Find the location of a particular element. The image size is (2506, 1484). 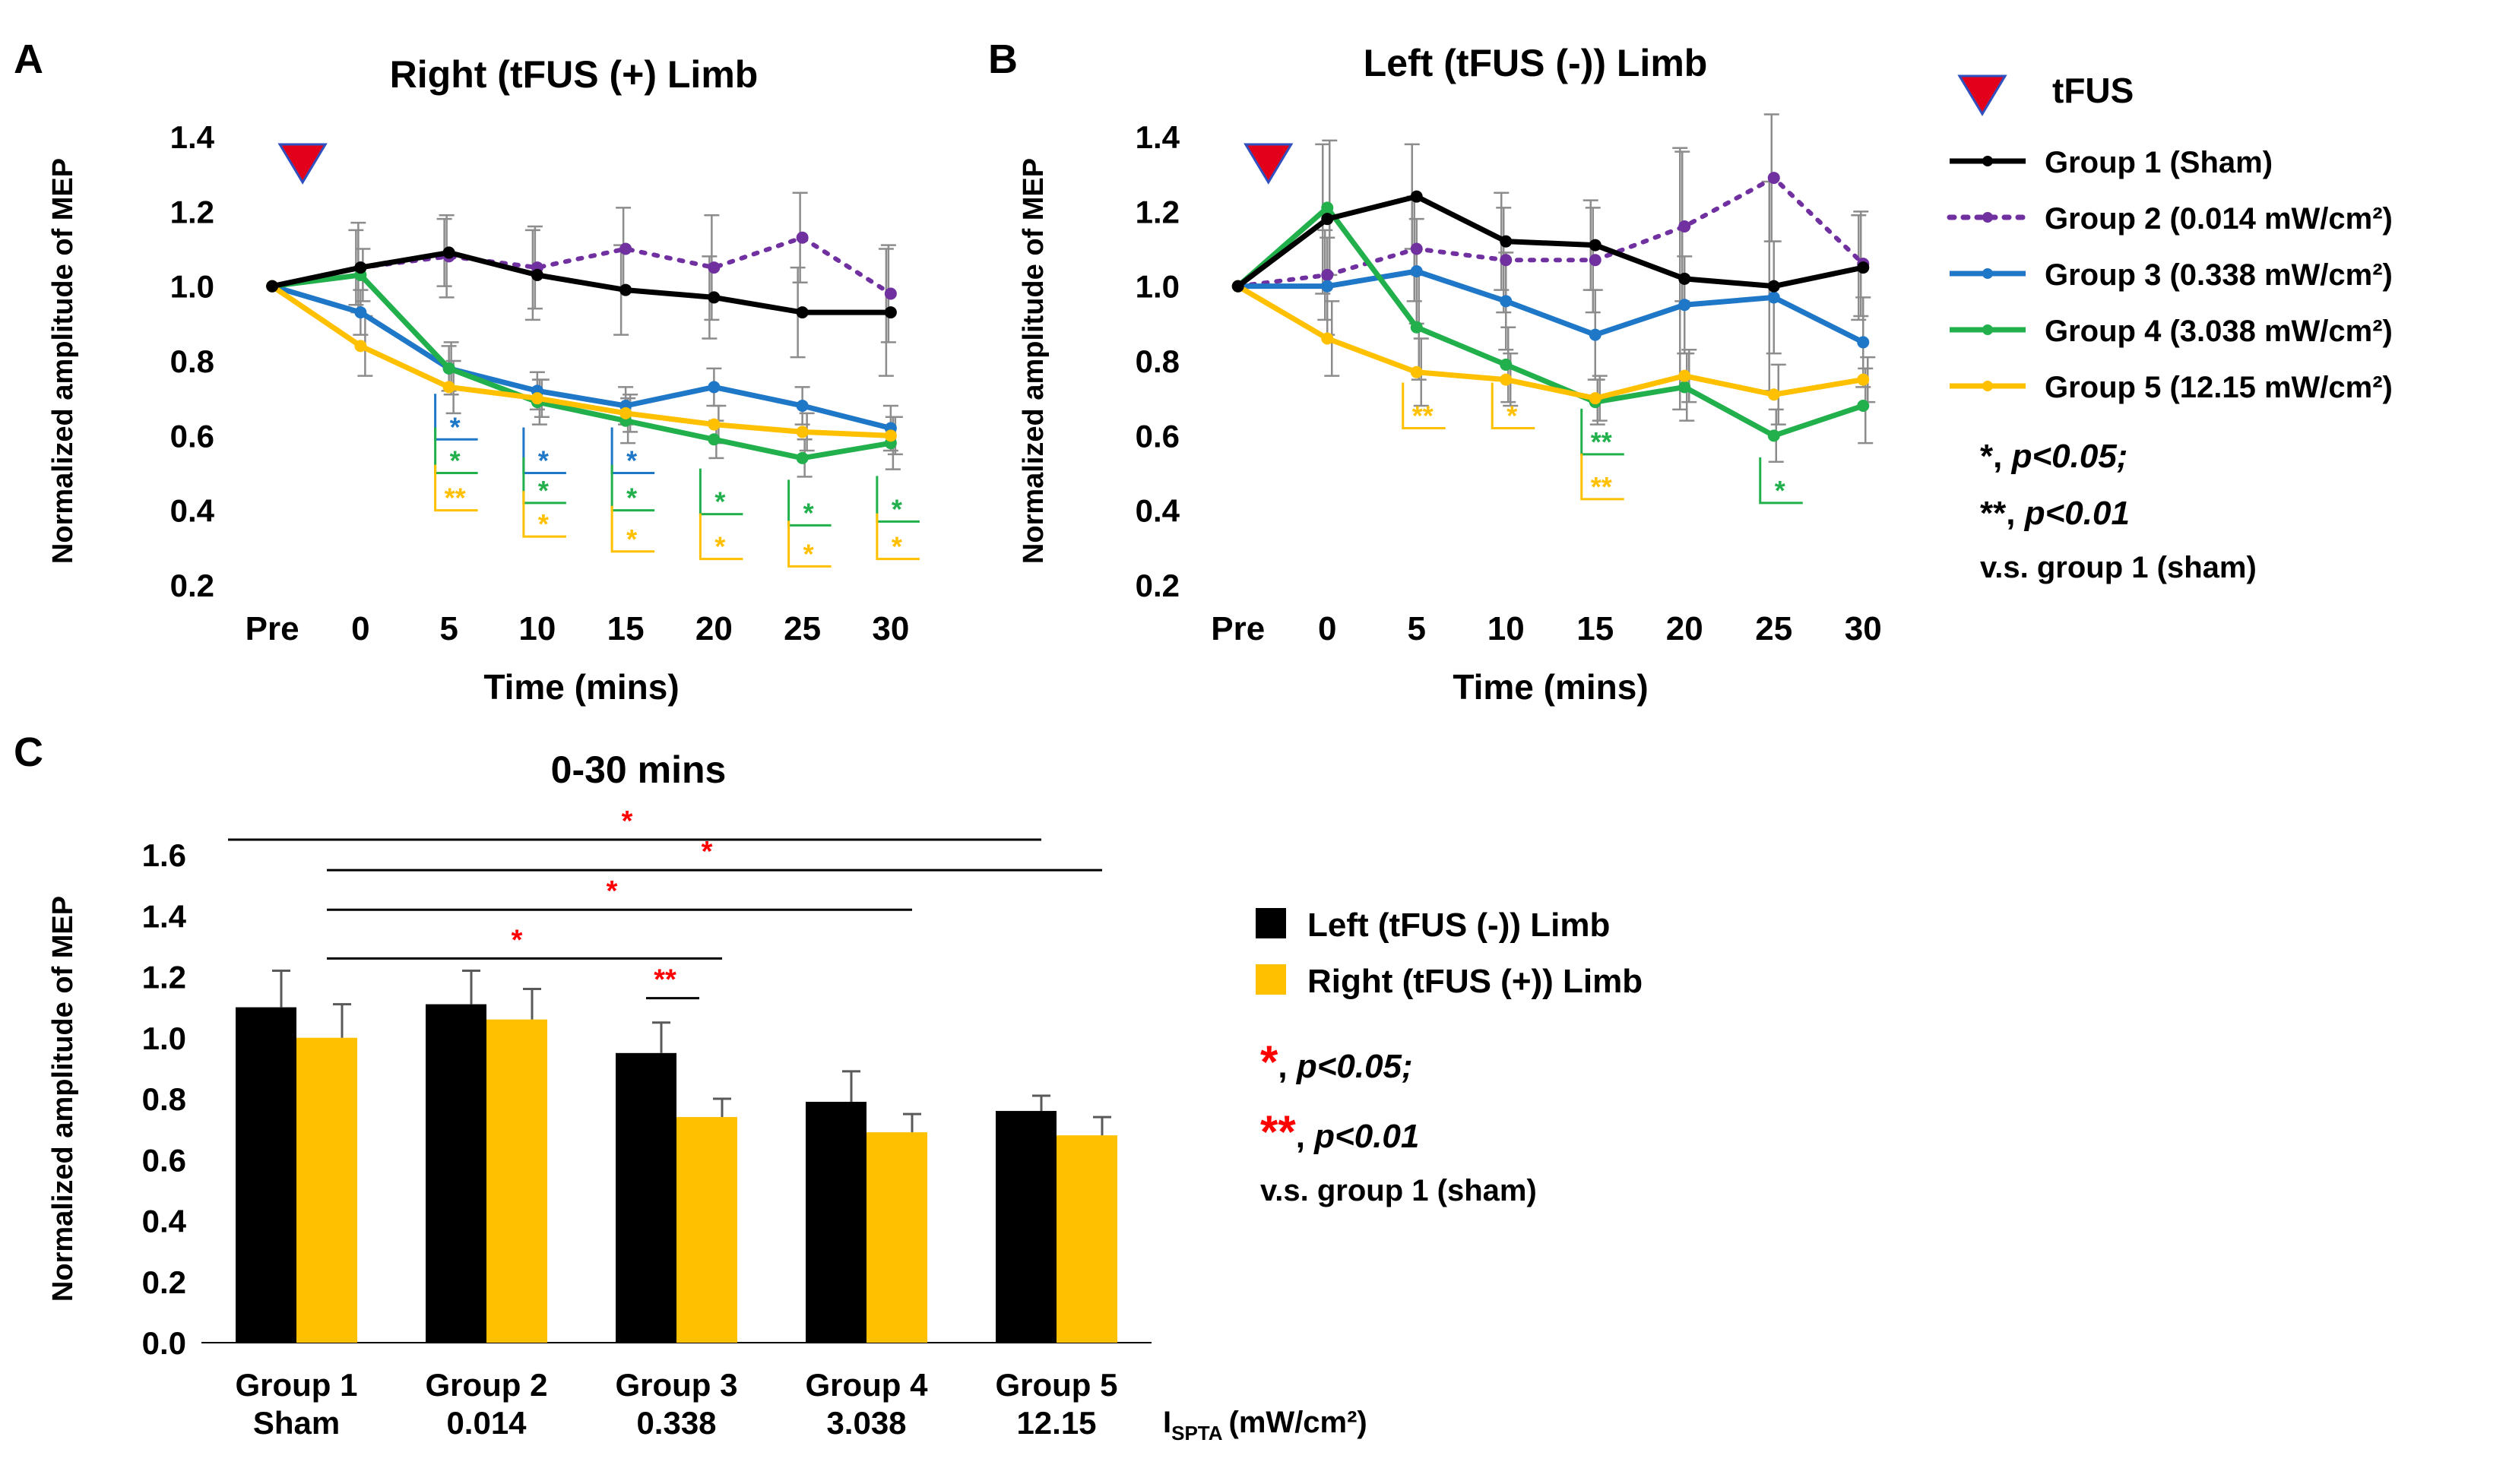

x-tick-group-c: Group 4 is located at coordinates (866, 1385).